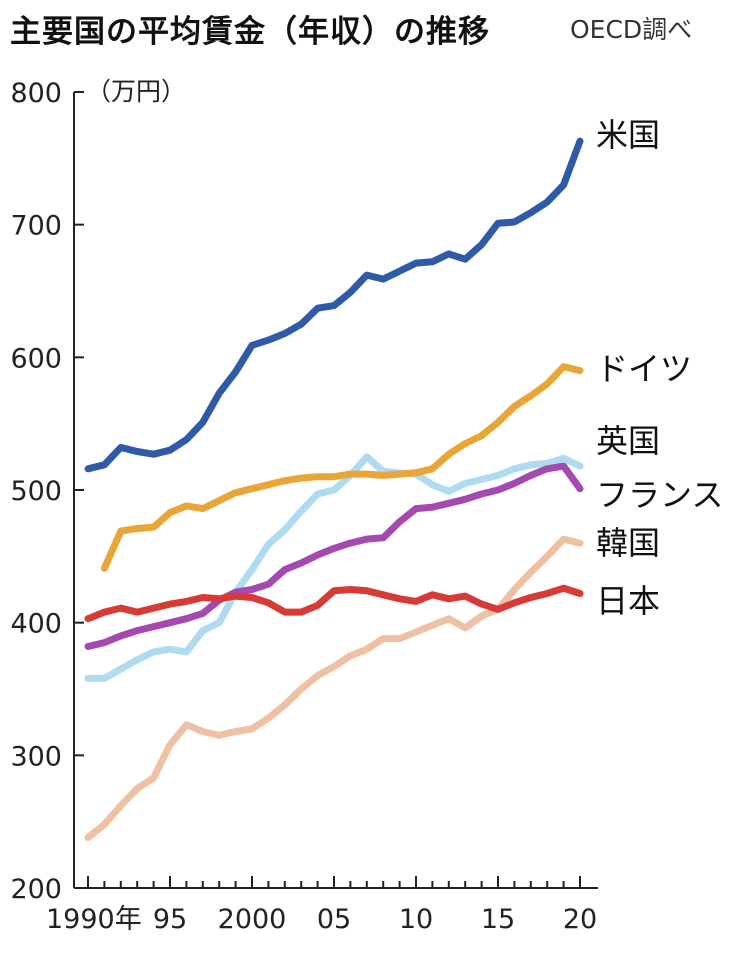 The image size is (750, 962). I want to click on y-tick-label: 300, so click(36, 756).